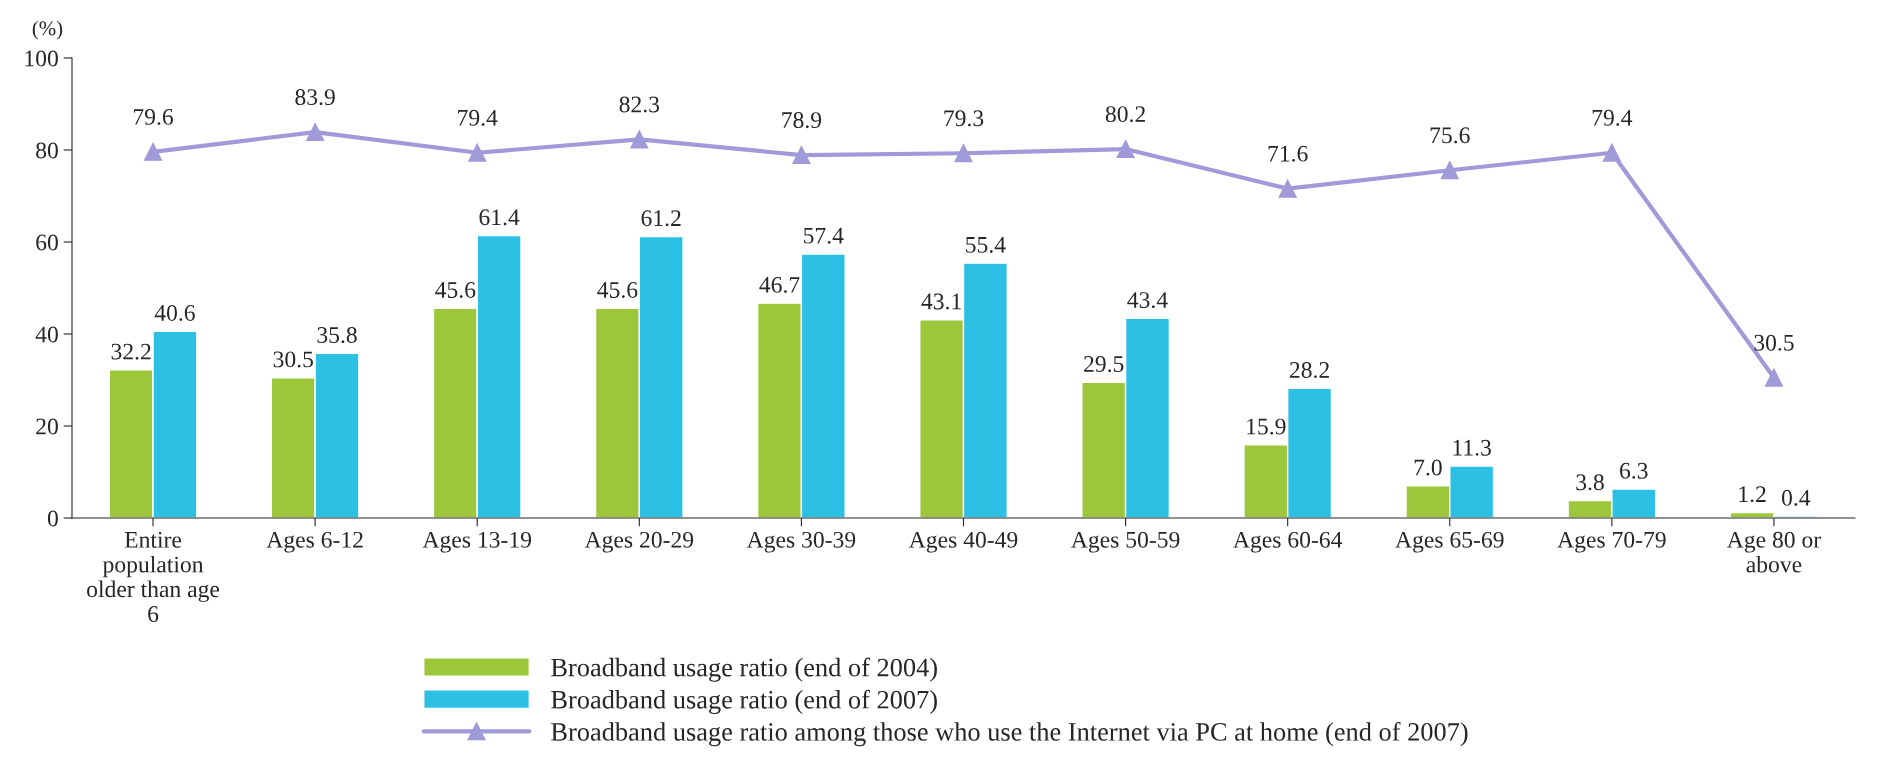 The width and height of the screenshot is (1881, 770). I want to click on y-tick-label: 60, so click(47, 242).